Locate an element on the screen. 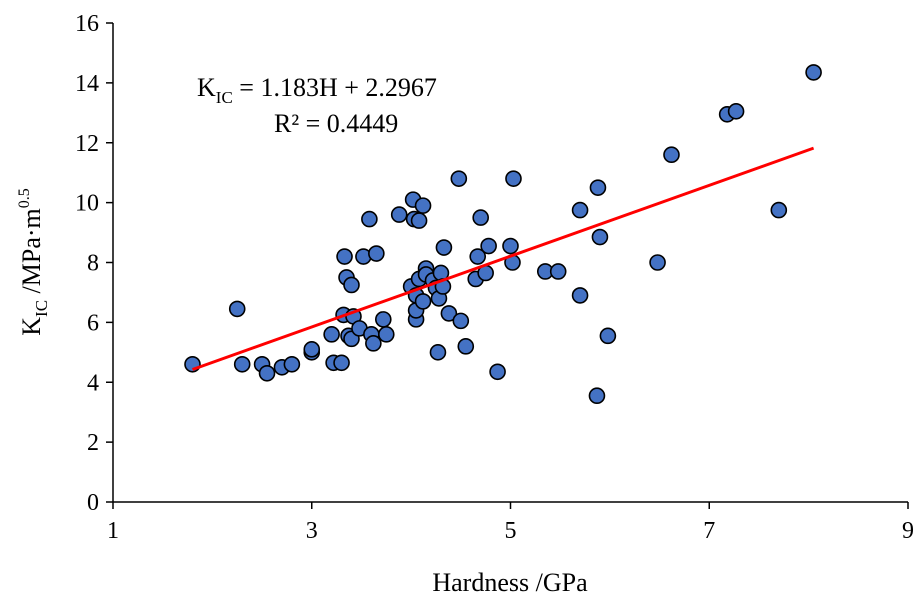  x-tick-label: 5 is located at coordinates (511, 531).